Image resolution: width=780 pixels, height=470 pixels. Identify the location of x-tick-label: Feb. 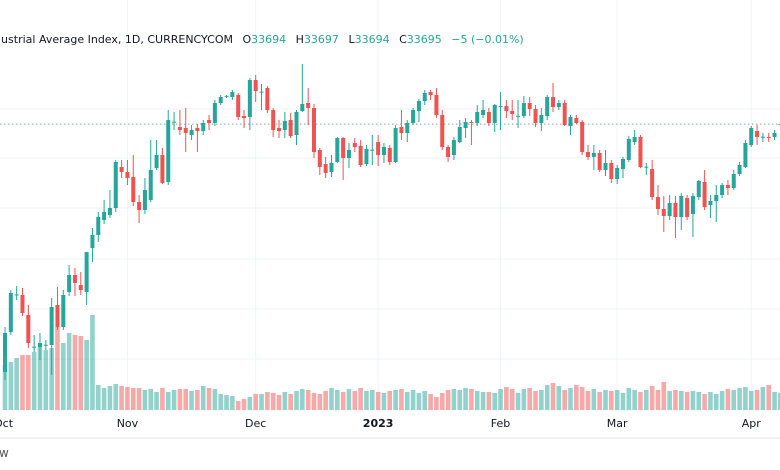
(500, 423).